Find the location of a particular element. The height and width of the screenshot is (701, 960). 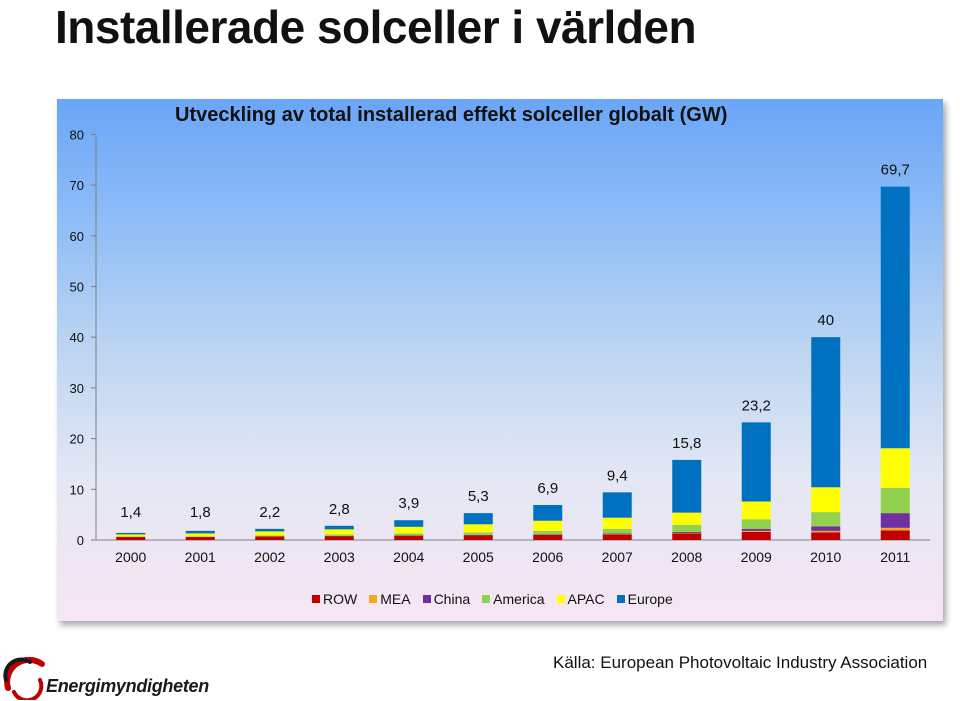

bar-segment-america-2008 is located at coordinates (687, 528).